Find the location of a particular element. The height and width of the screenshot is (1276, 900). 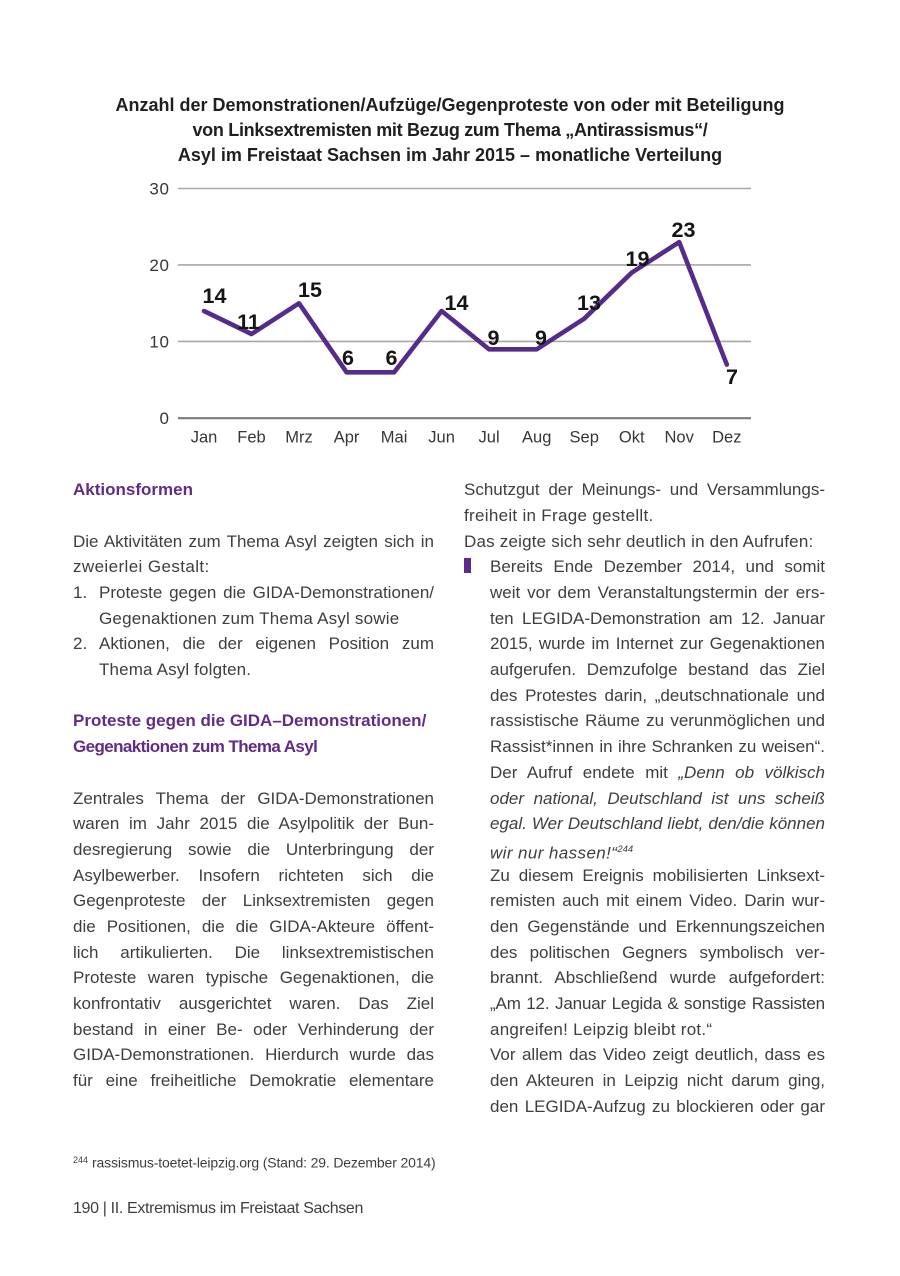

svg-text: 19 is located at coordinates (638, 259).